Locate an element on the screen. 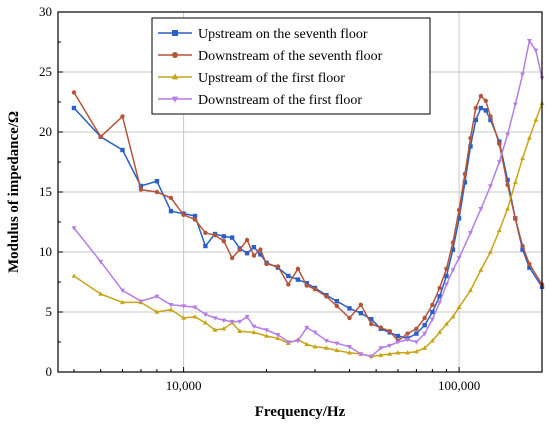 The image size is (550, 429). y-tick-label: 0 is located at coordinates (49, 371).